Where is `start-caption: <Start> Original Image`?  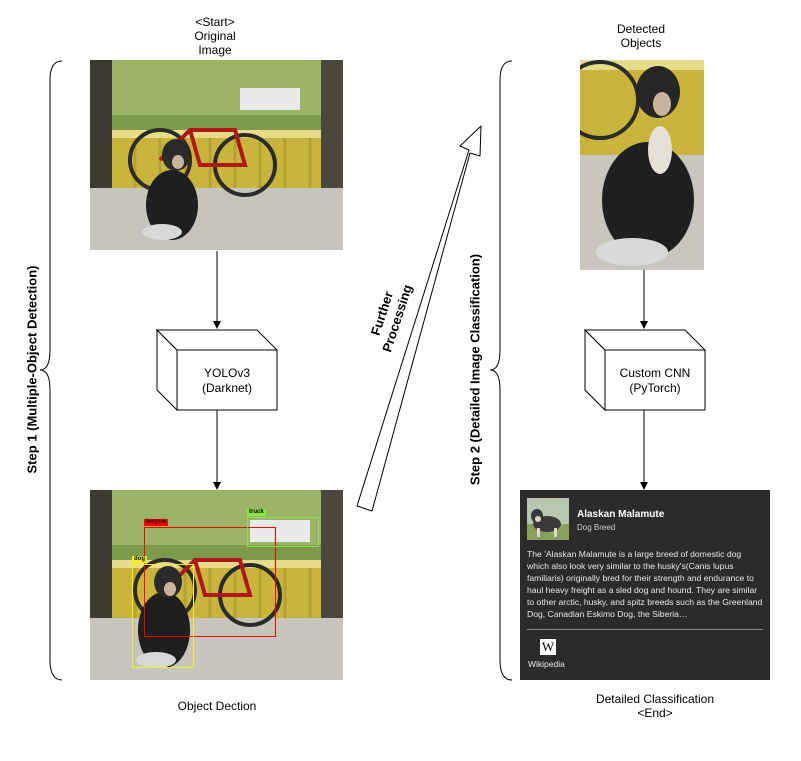
start-caption: <Start> Original Image is located at coordinates (215, 36).